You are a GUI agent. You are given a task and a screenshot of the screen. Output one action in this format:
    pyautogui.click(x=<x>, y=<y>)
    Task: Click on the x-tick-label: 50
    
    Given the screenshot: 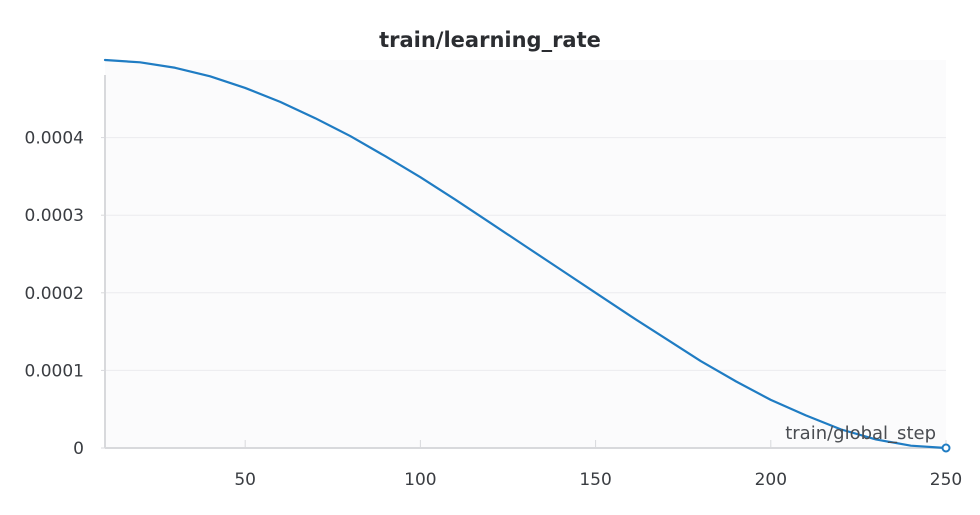 What is the action you would take?
    pyautogui.click(x=245, y=480)
    